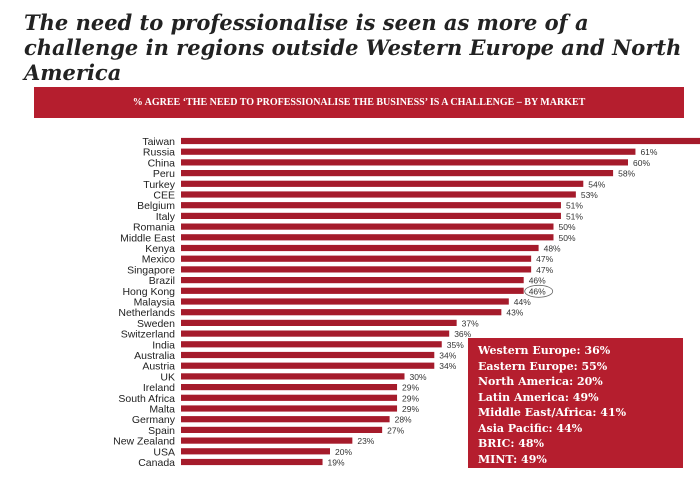 The width and height of the screenshot is (700, 480). What do you see at coordinates (166, 217) in the screenshot?
I see `category-label-italy: Italy` at bounding box center [166, 217].